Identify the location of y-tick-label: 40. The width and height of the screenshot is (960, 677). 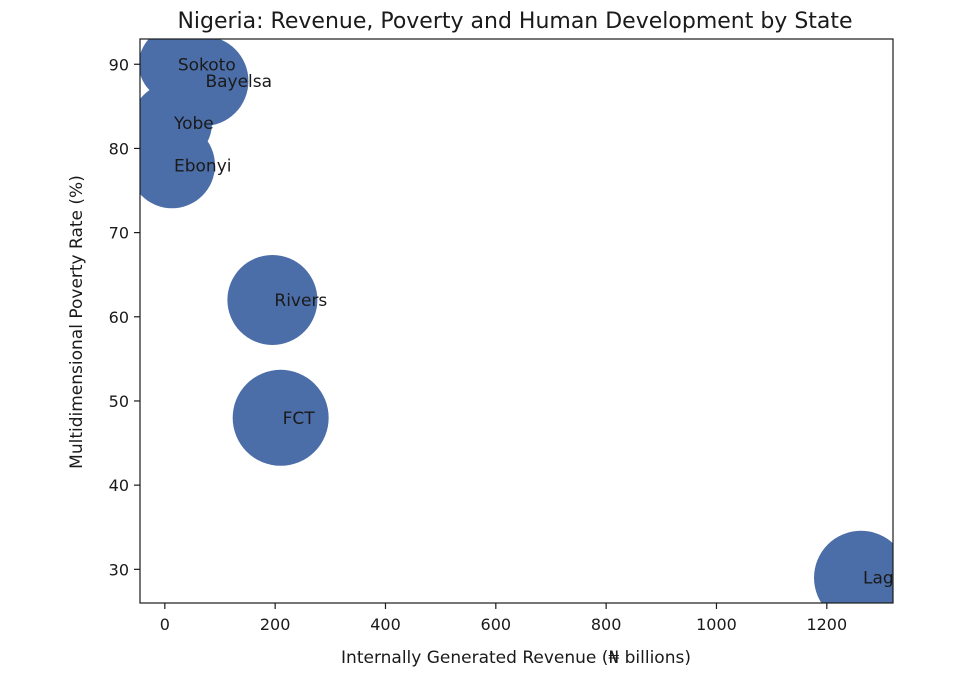
(119, 485).